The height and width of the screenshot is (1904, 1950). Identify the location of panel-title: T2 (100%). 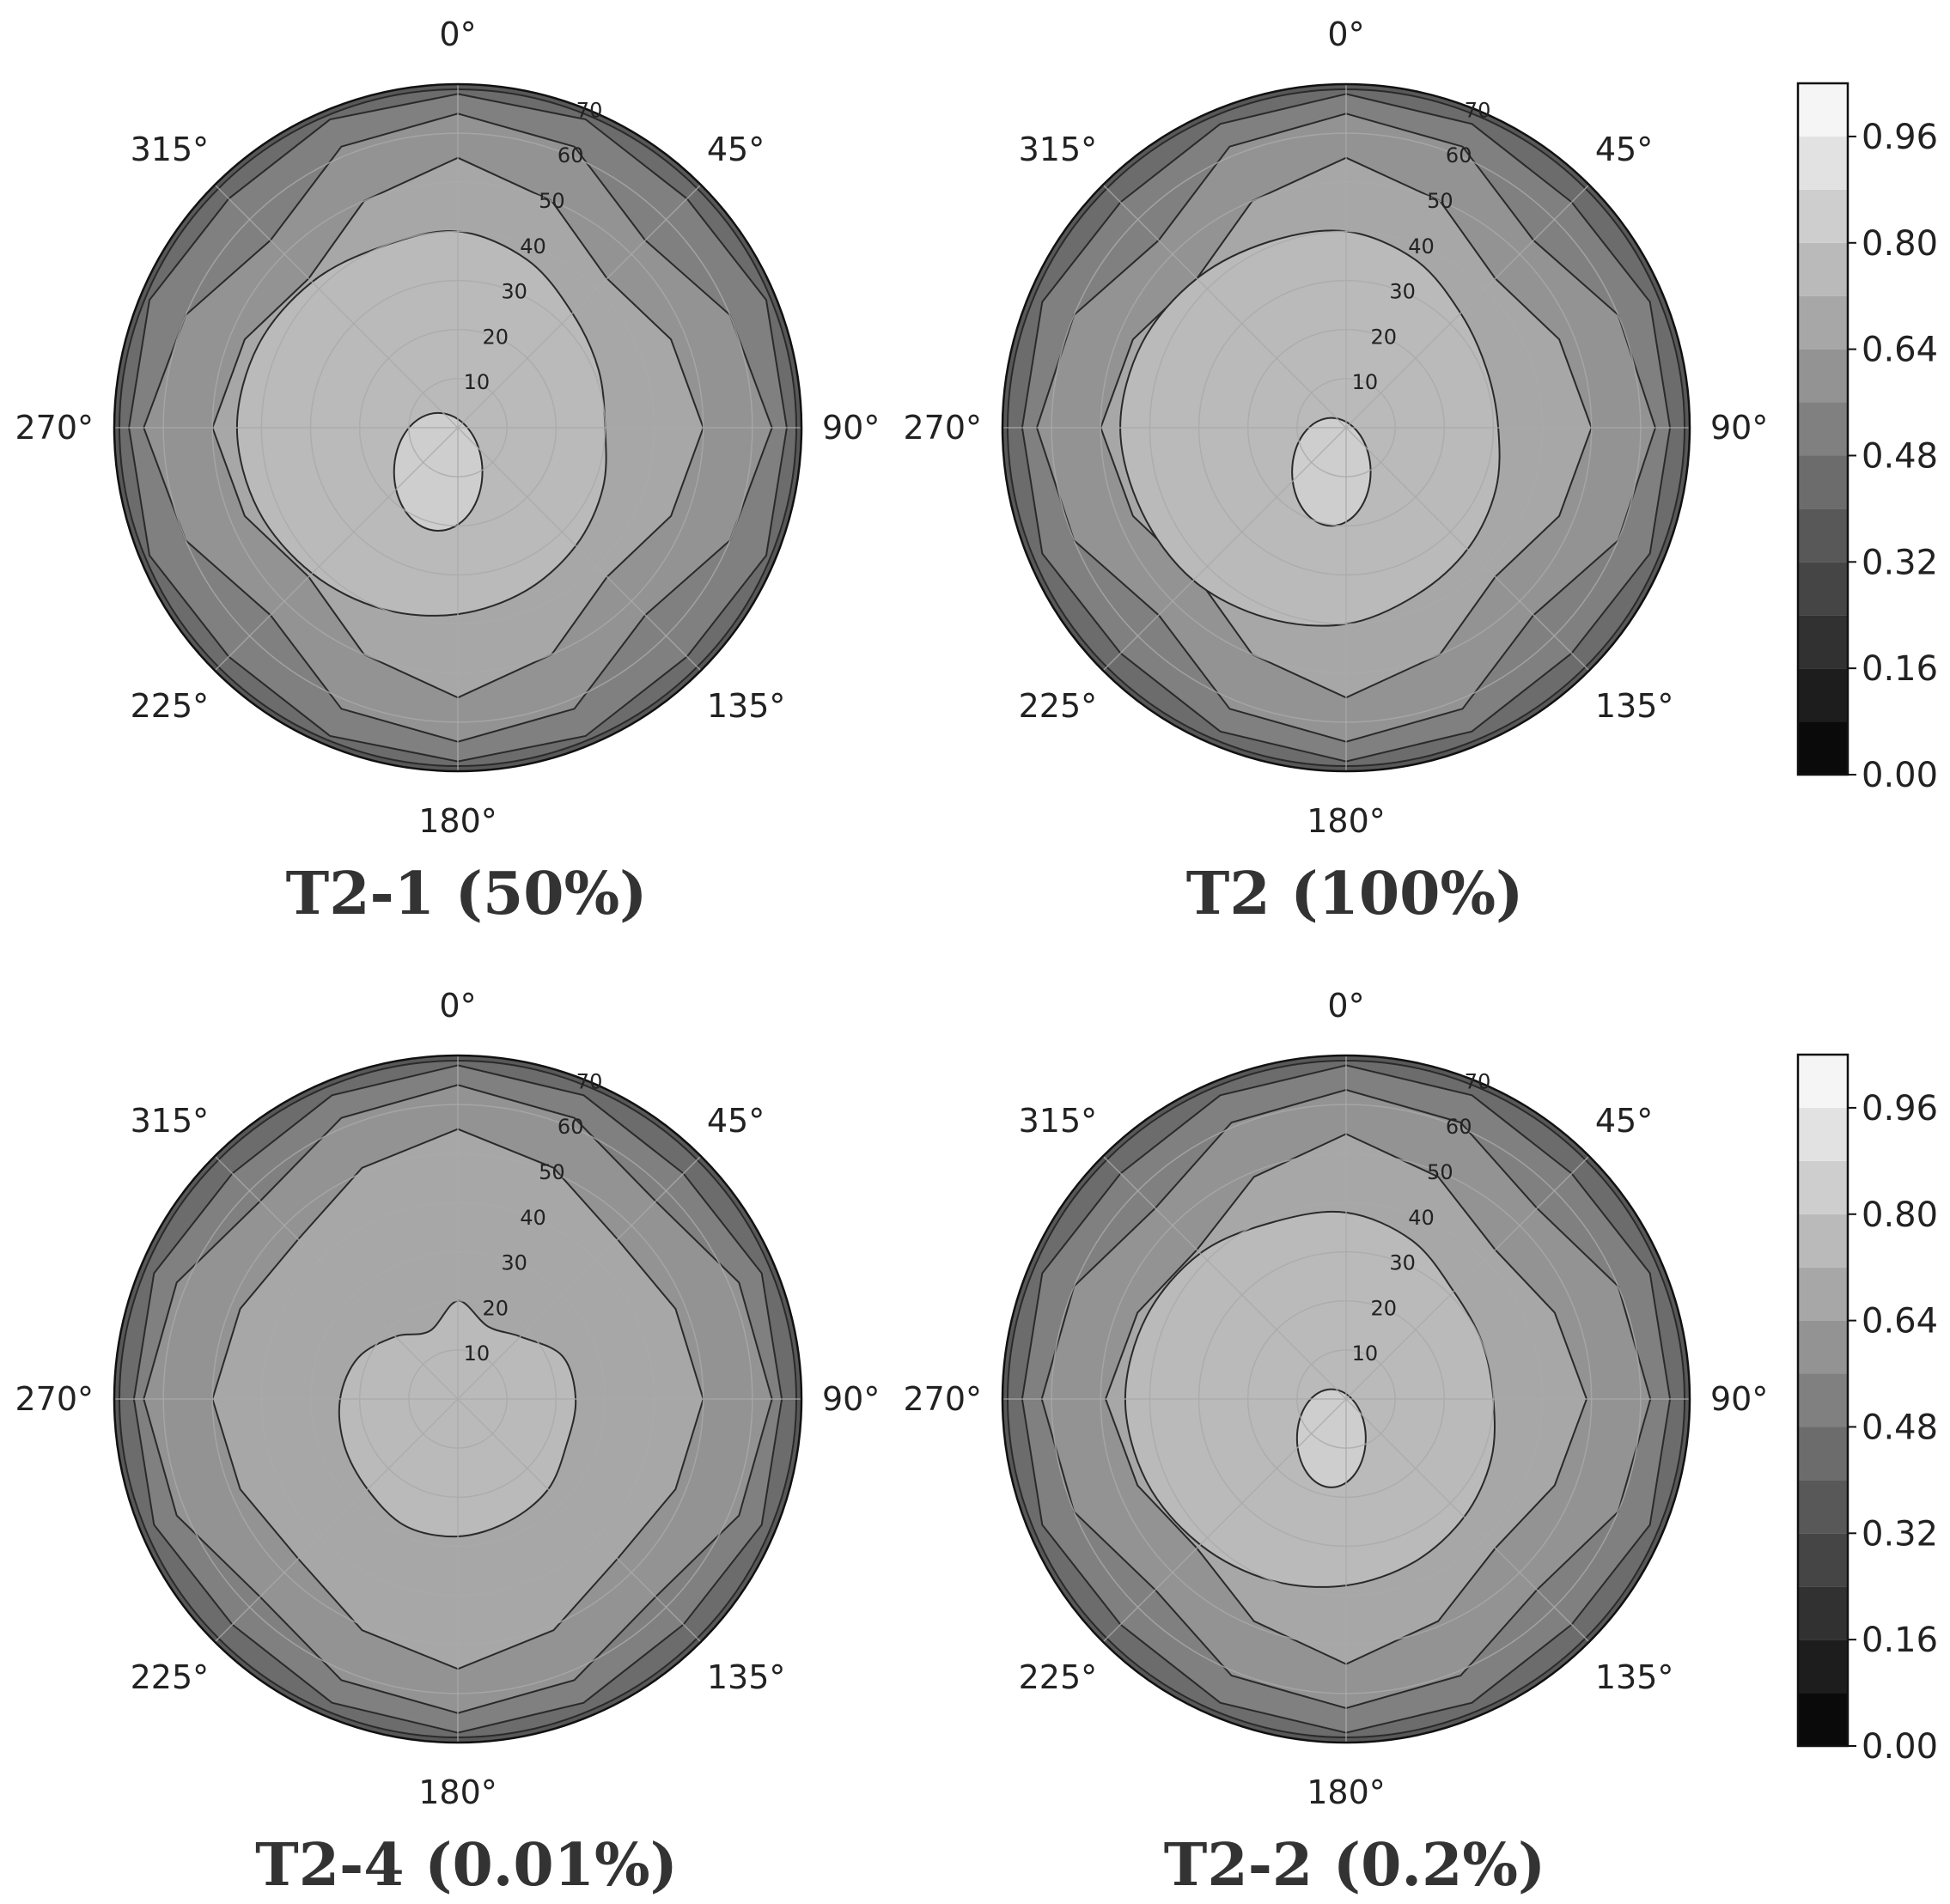
(1355, 894).